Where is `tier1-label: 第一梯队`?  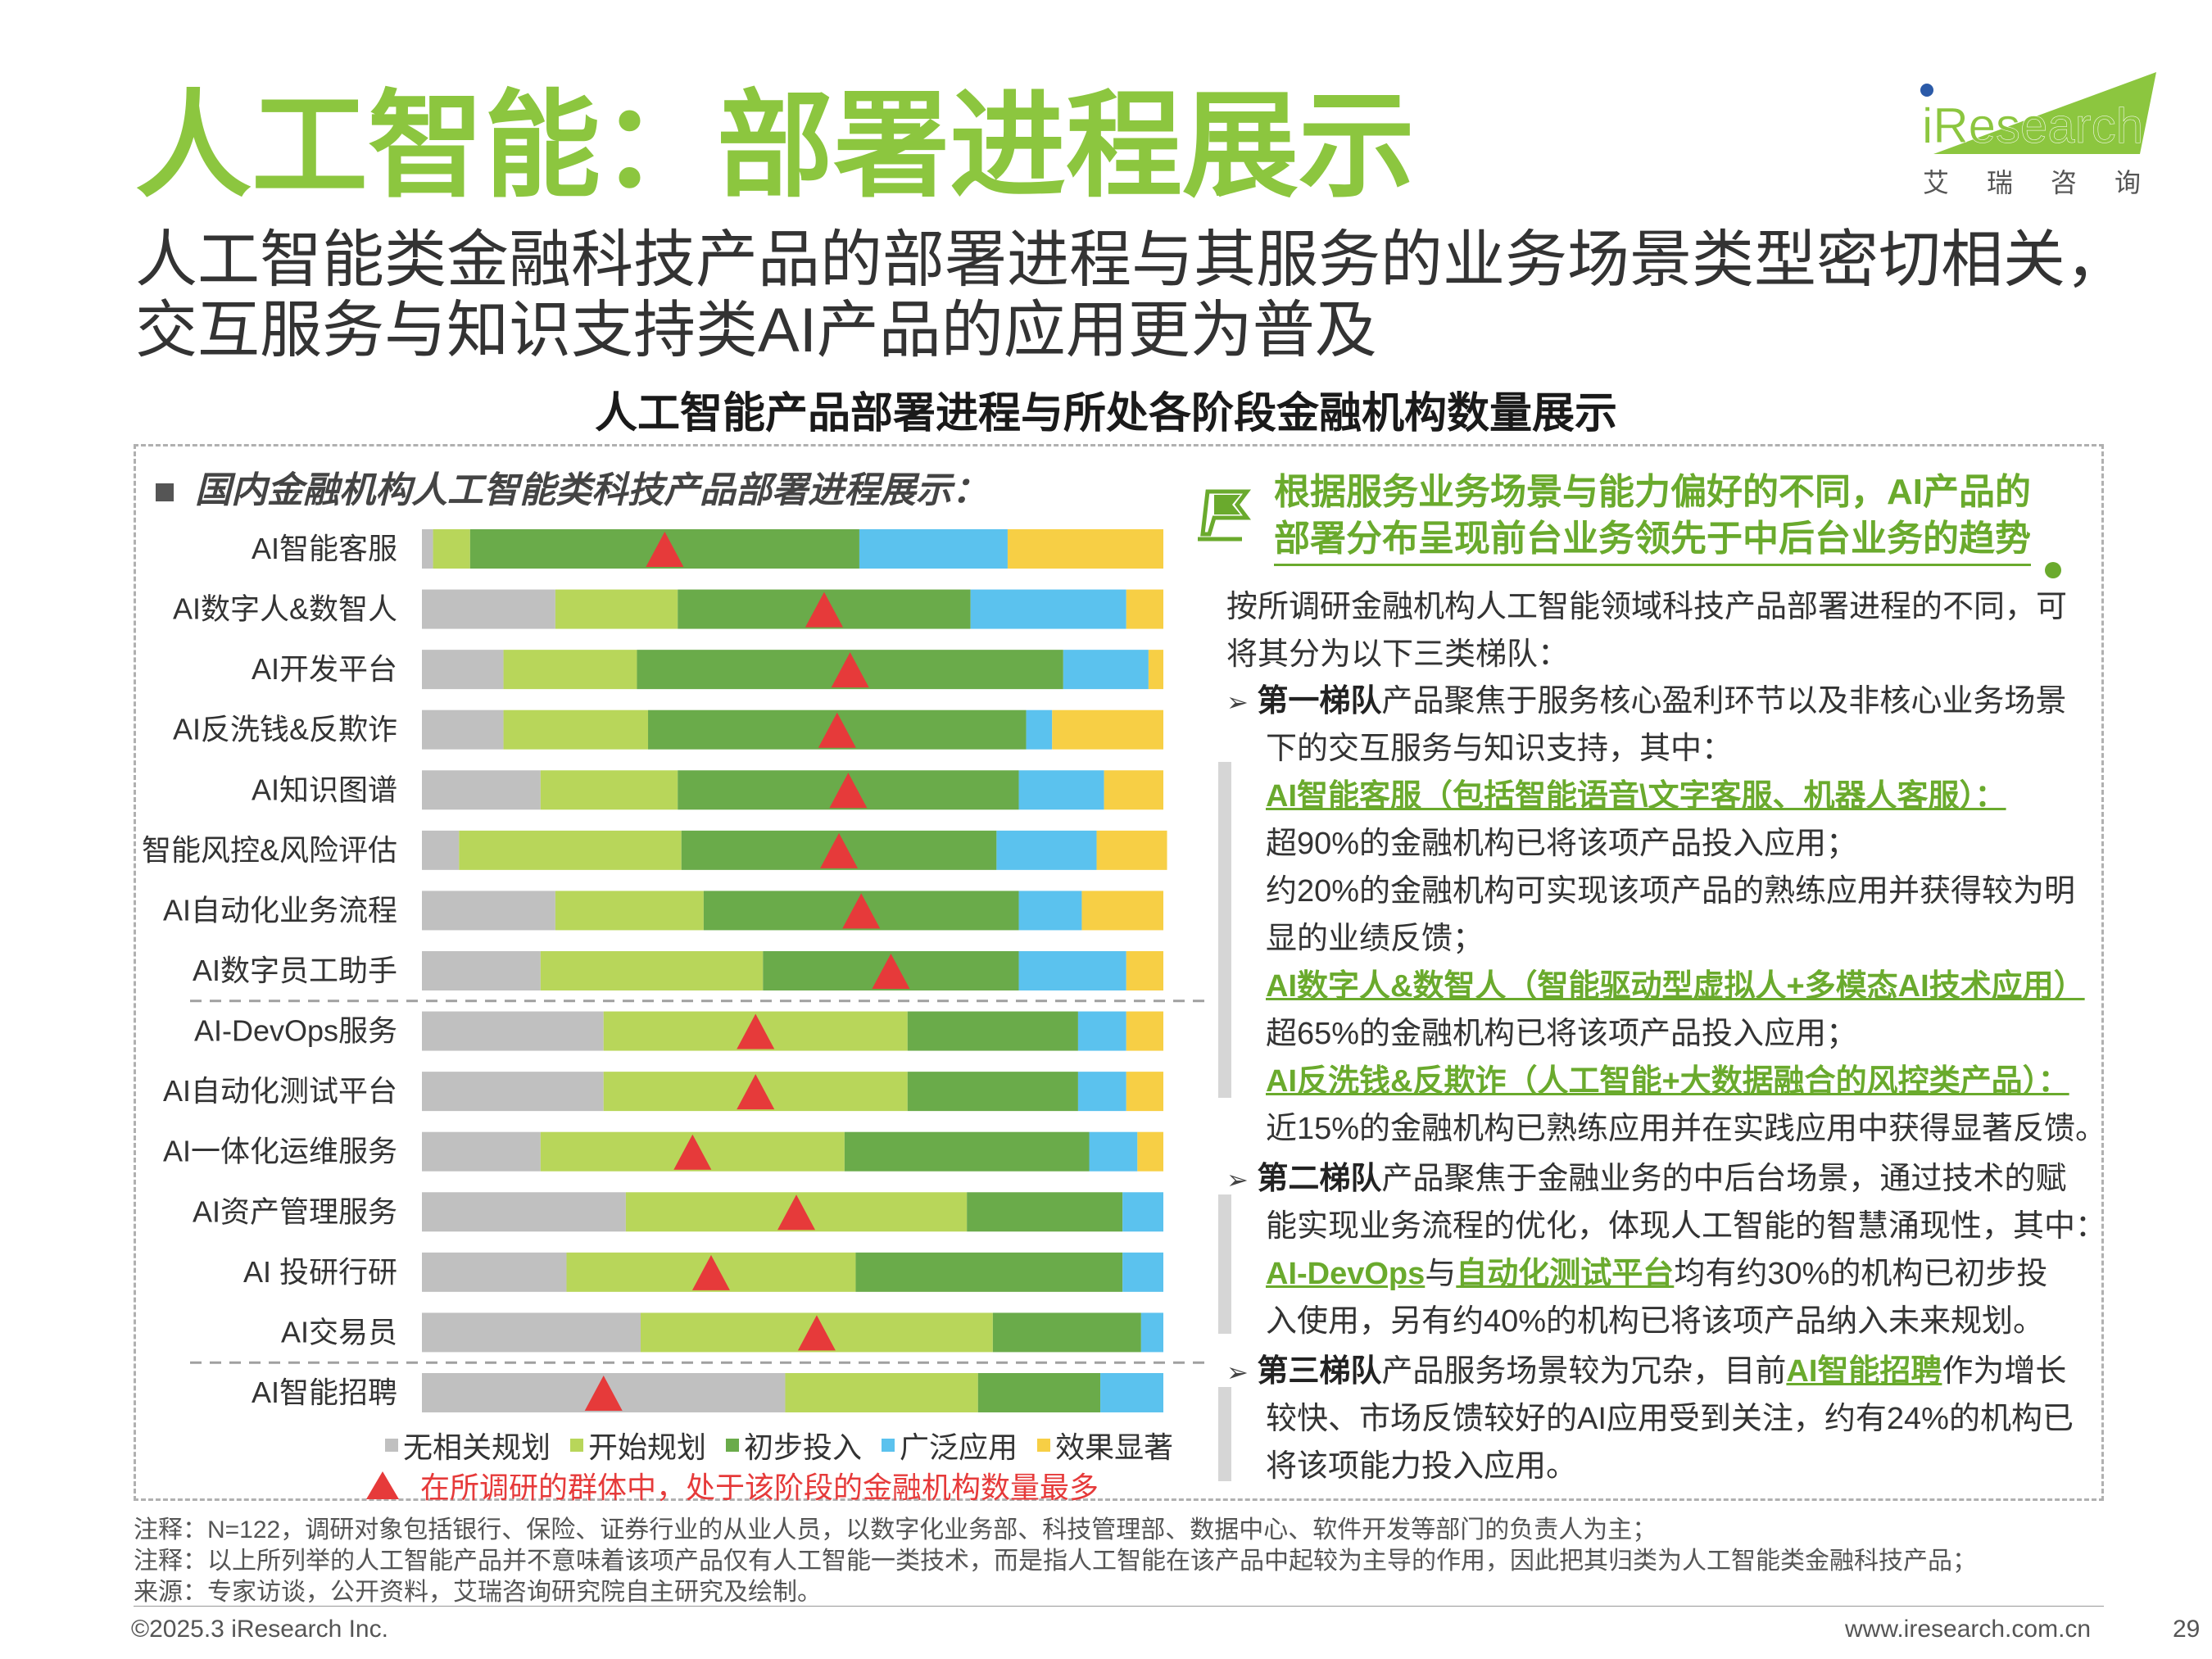
tier1-label: 第一梯队 is located at coordinates (1319, 701).